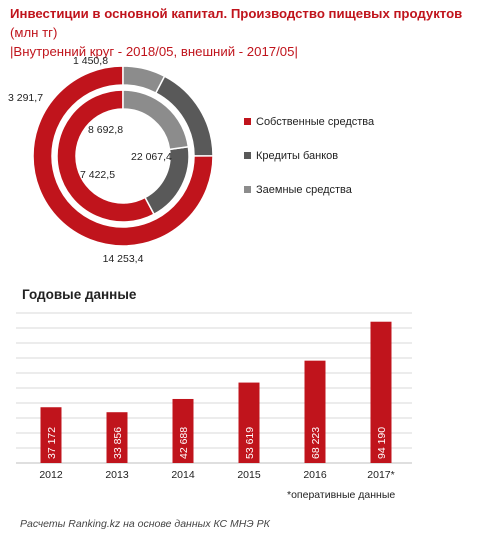 The image size is (485, 541). What do you see at coordinates (97, 175) in the screenshot?
I see `donut-inner-label-bank-credits: 7 422,5` at bounding box center [97, 175].